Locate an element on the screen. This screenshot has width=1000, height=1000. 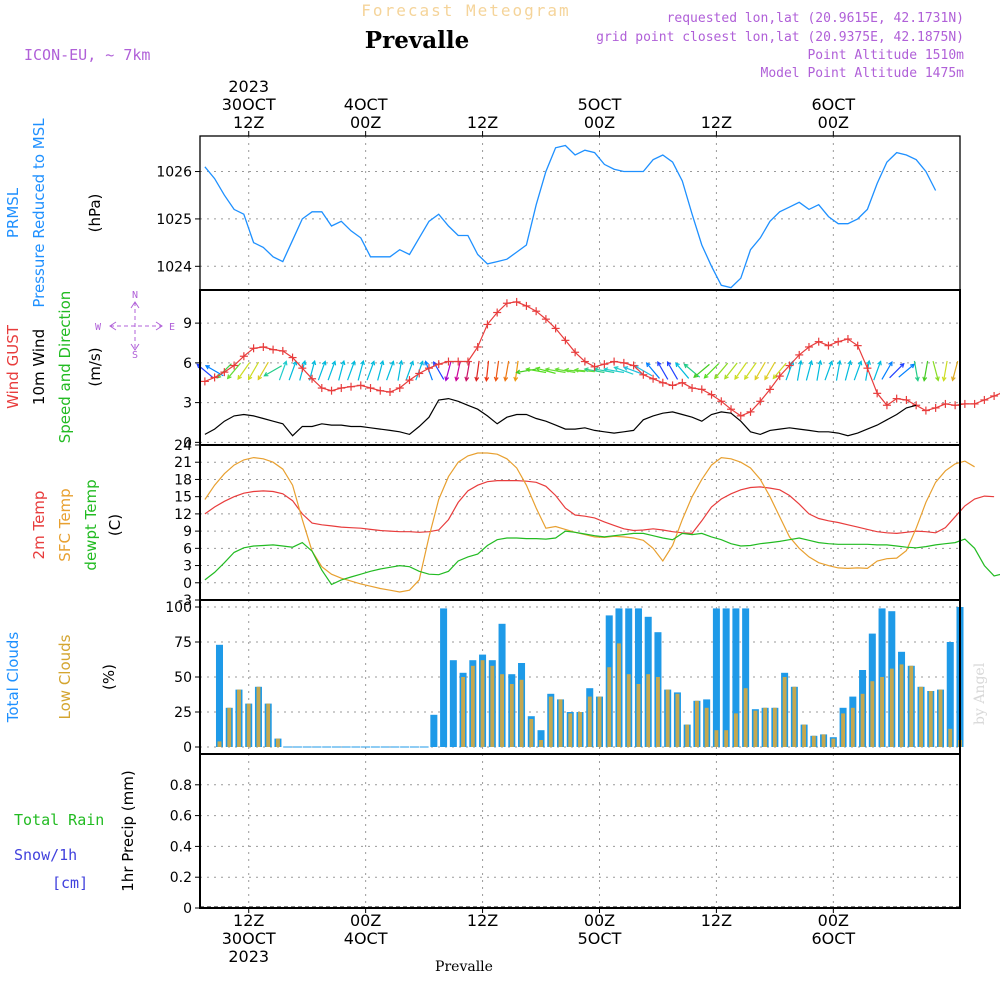
bottom-tick-label-5-1: 6OCT is located at coordinates (833, 938).